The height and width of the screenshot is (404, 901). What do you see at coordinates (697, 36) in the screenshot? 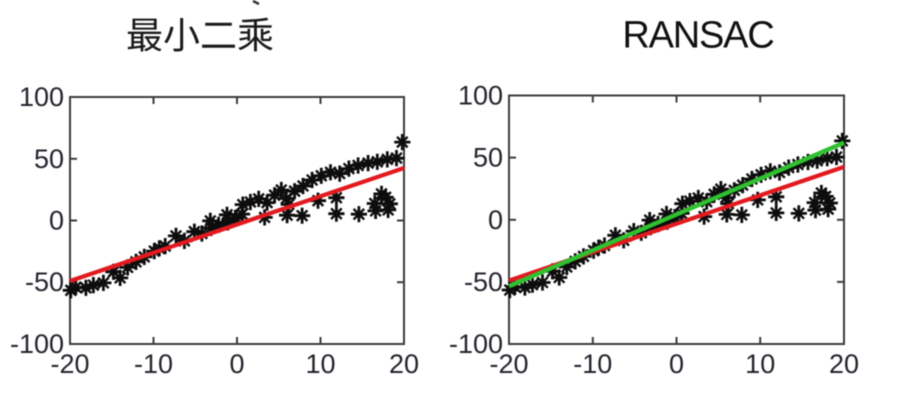
I see `svg-text: RANSAC` at bounding box center [697, 36].